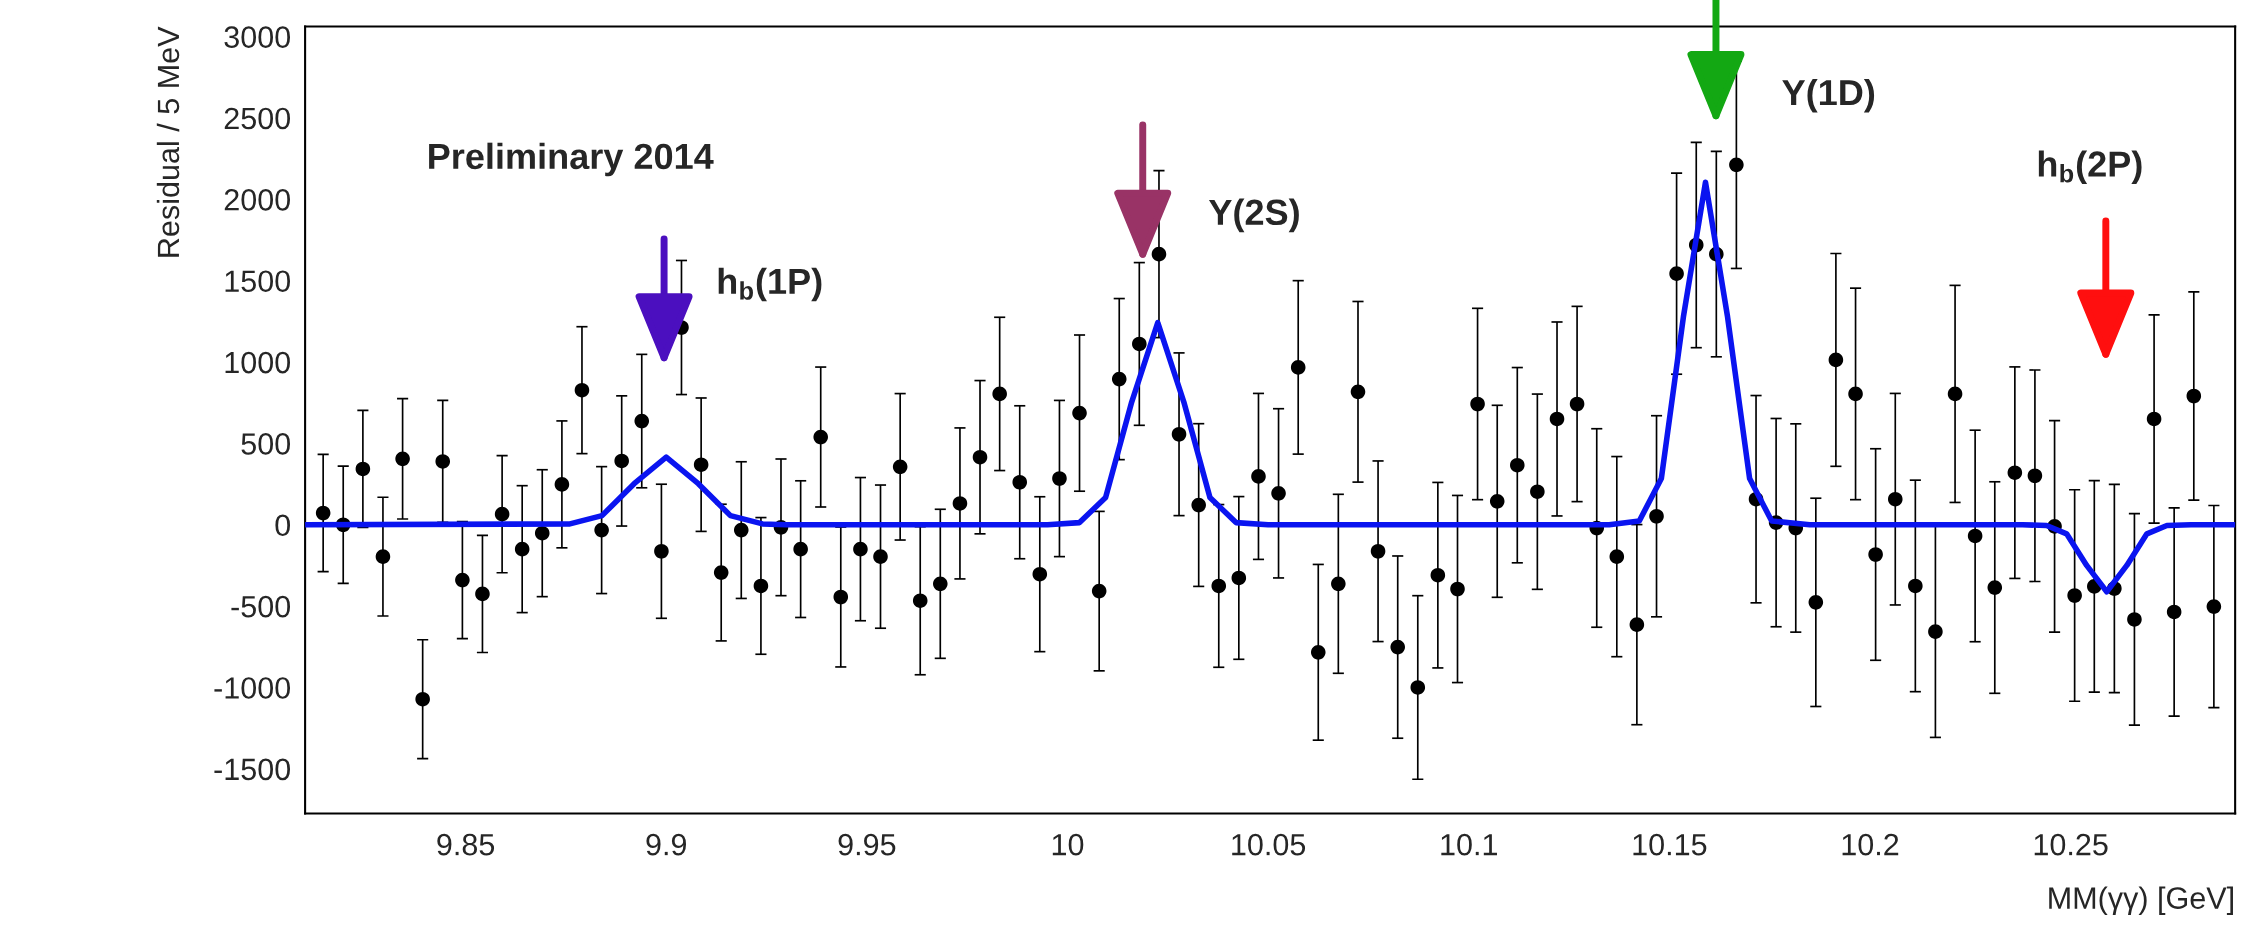  I want to click on annotation: Υ(2S), so click(1253, 215).